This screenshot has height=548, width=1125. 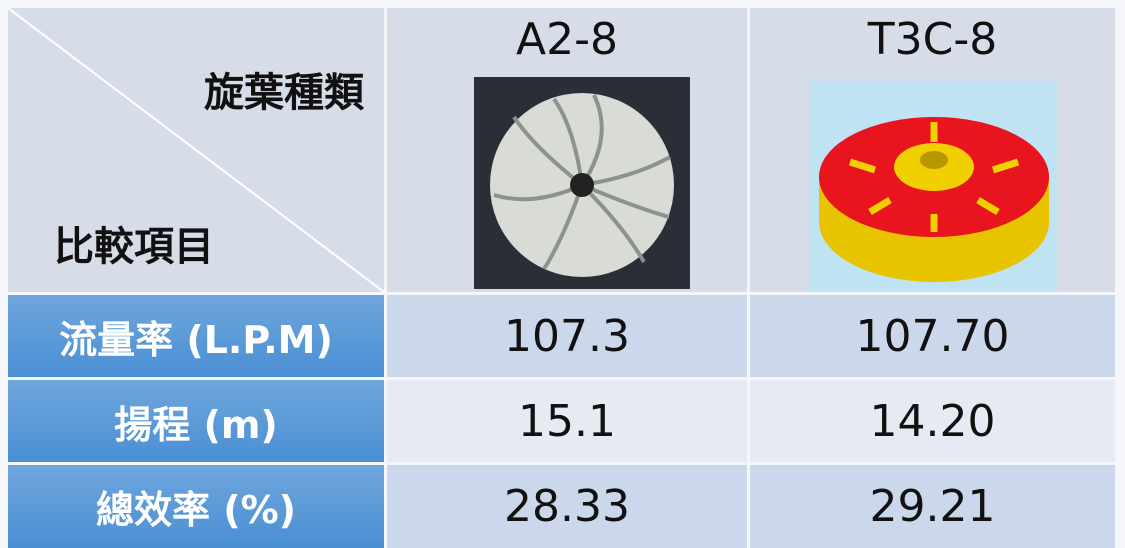 I want to click on value-cell: 28.33, so click(x=567, y=506).